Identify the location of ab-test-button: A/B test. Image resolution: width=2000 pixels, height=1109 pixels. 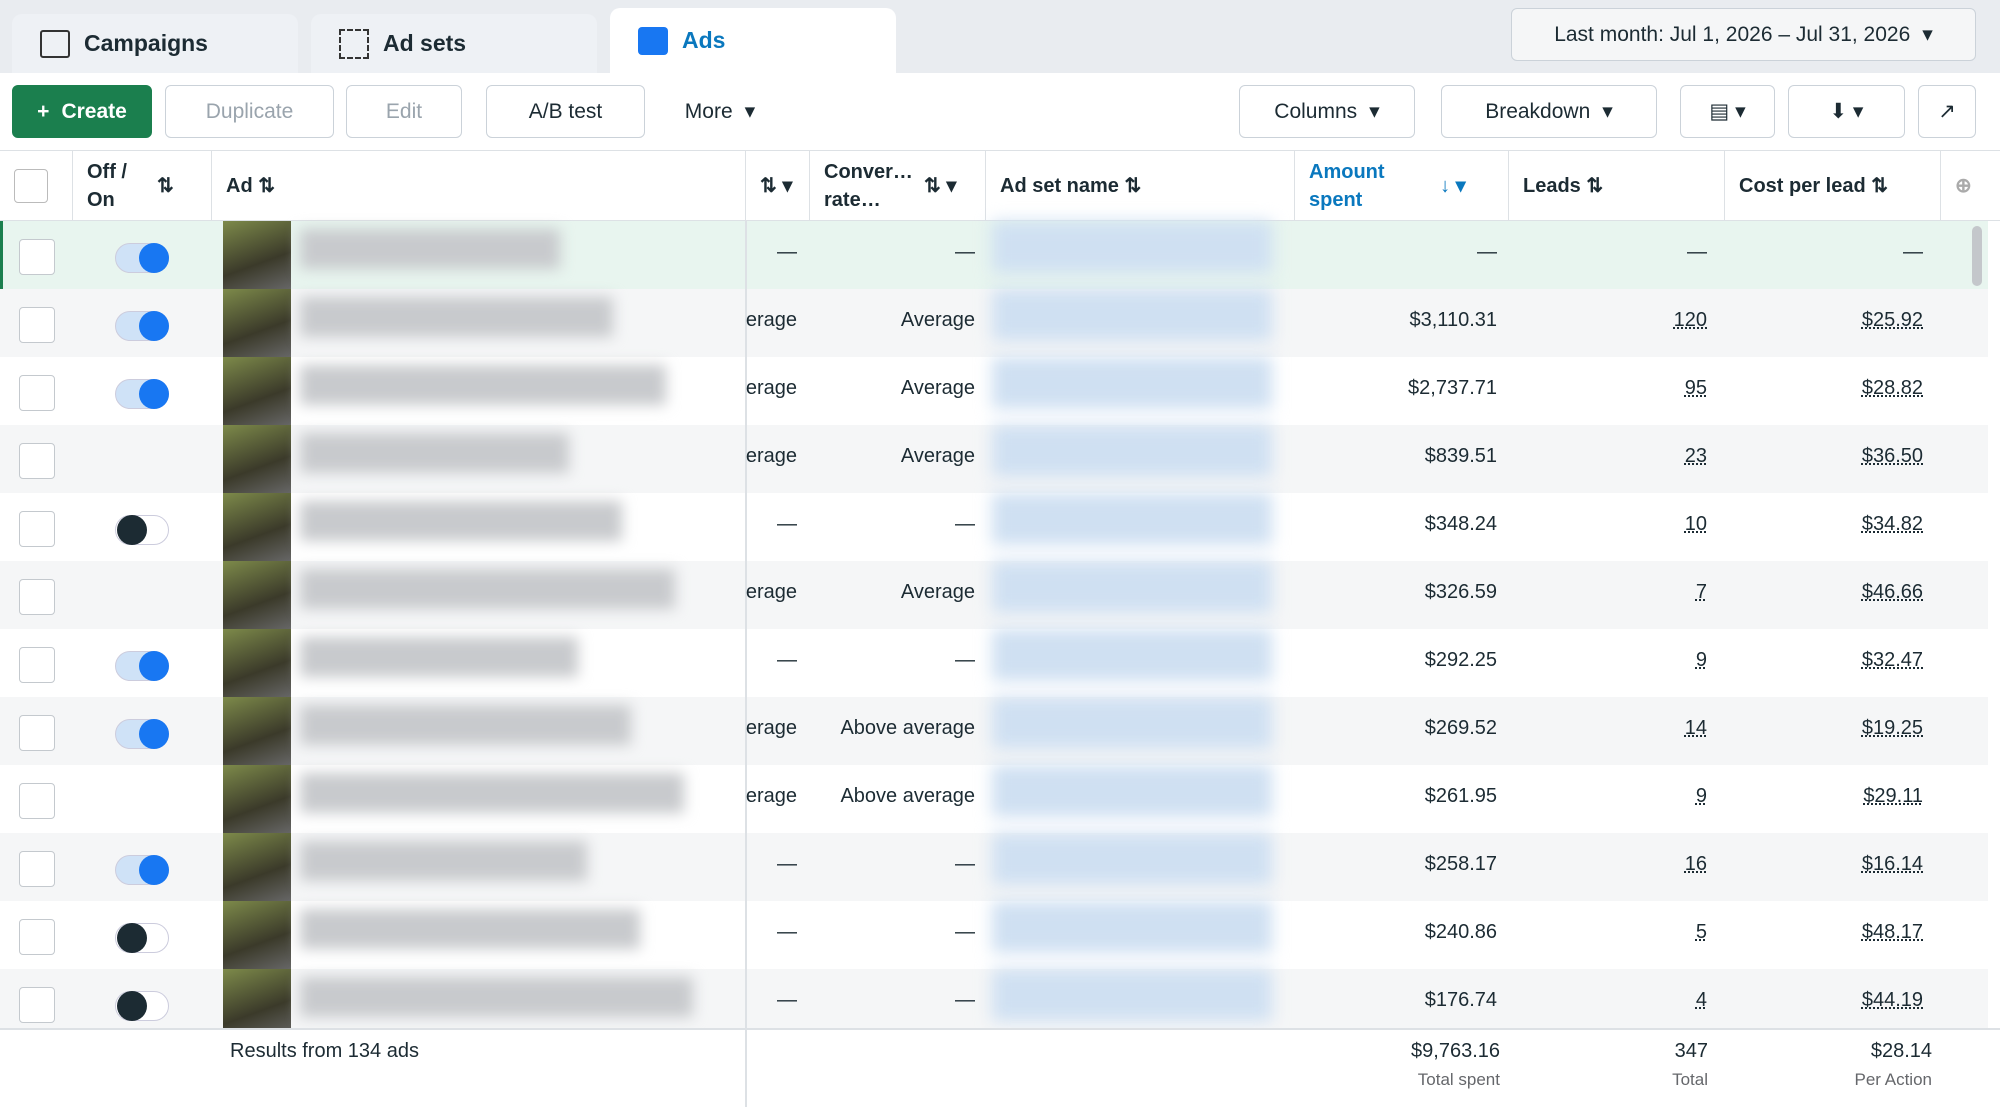
(565, 111).